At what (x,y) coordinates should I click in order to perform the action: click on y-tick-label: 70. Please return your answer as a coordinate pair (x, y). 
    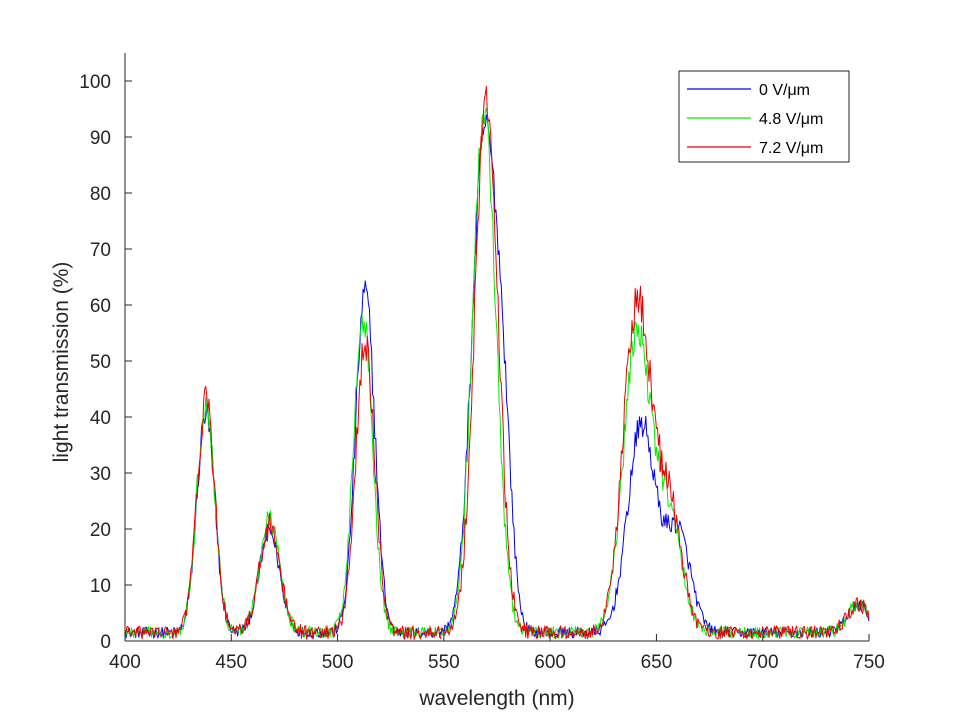
    Looking at the image, I should click on (100, 250).